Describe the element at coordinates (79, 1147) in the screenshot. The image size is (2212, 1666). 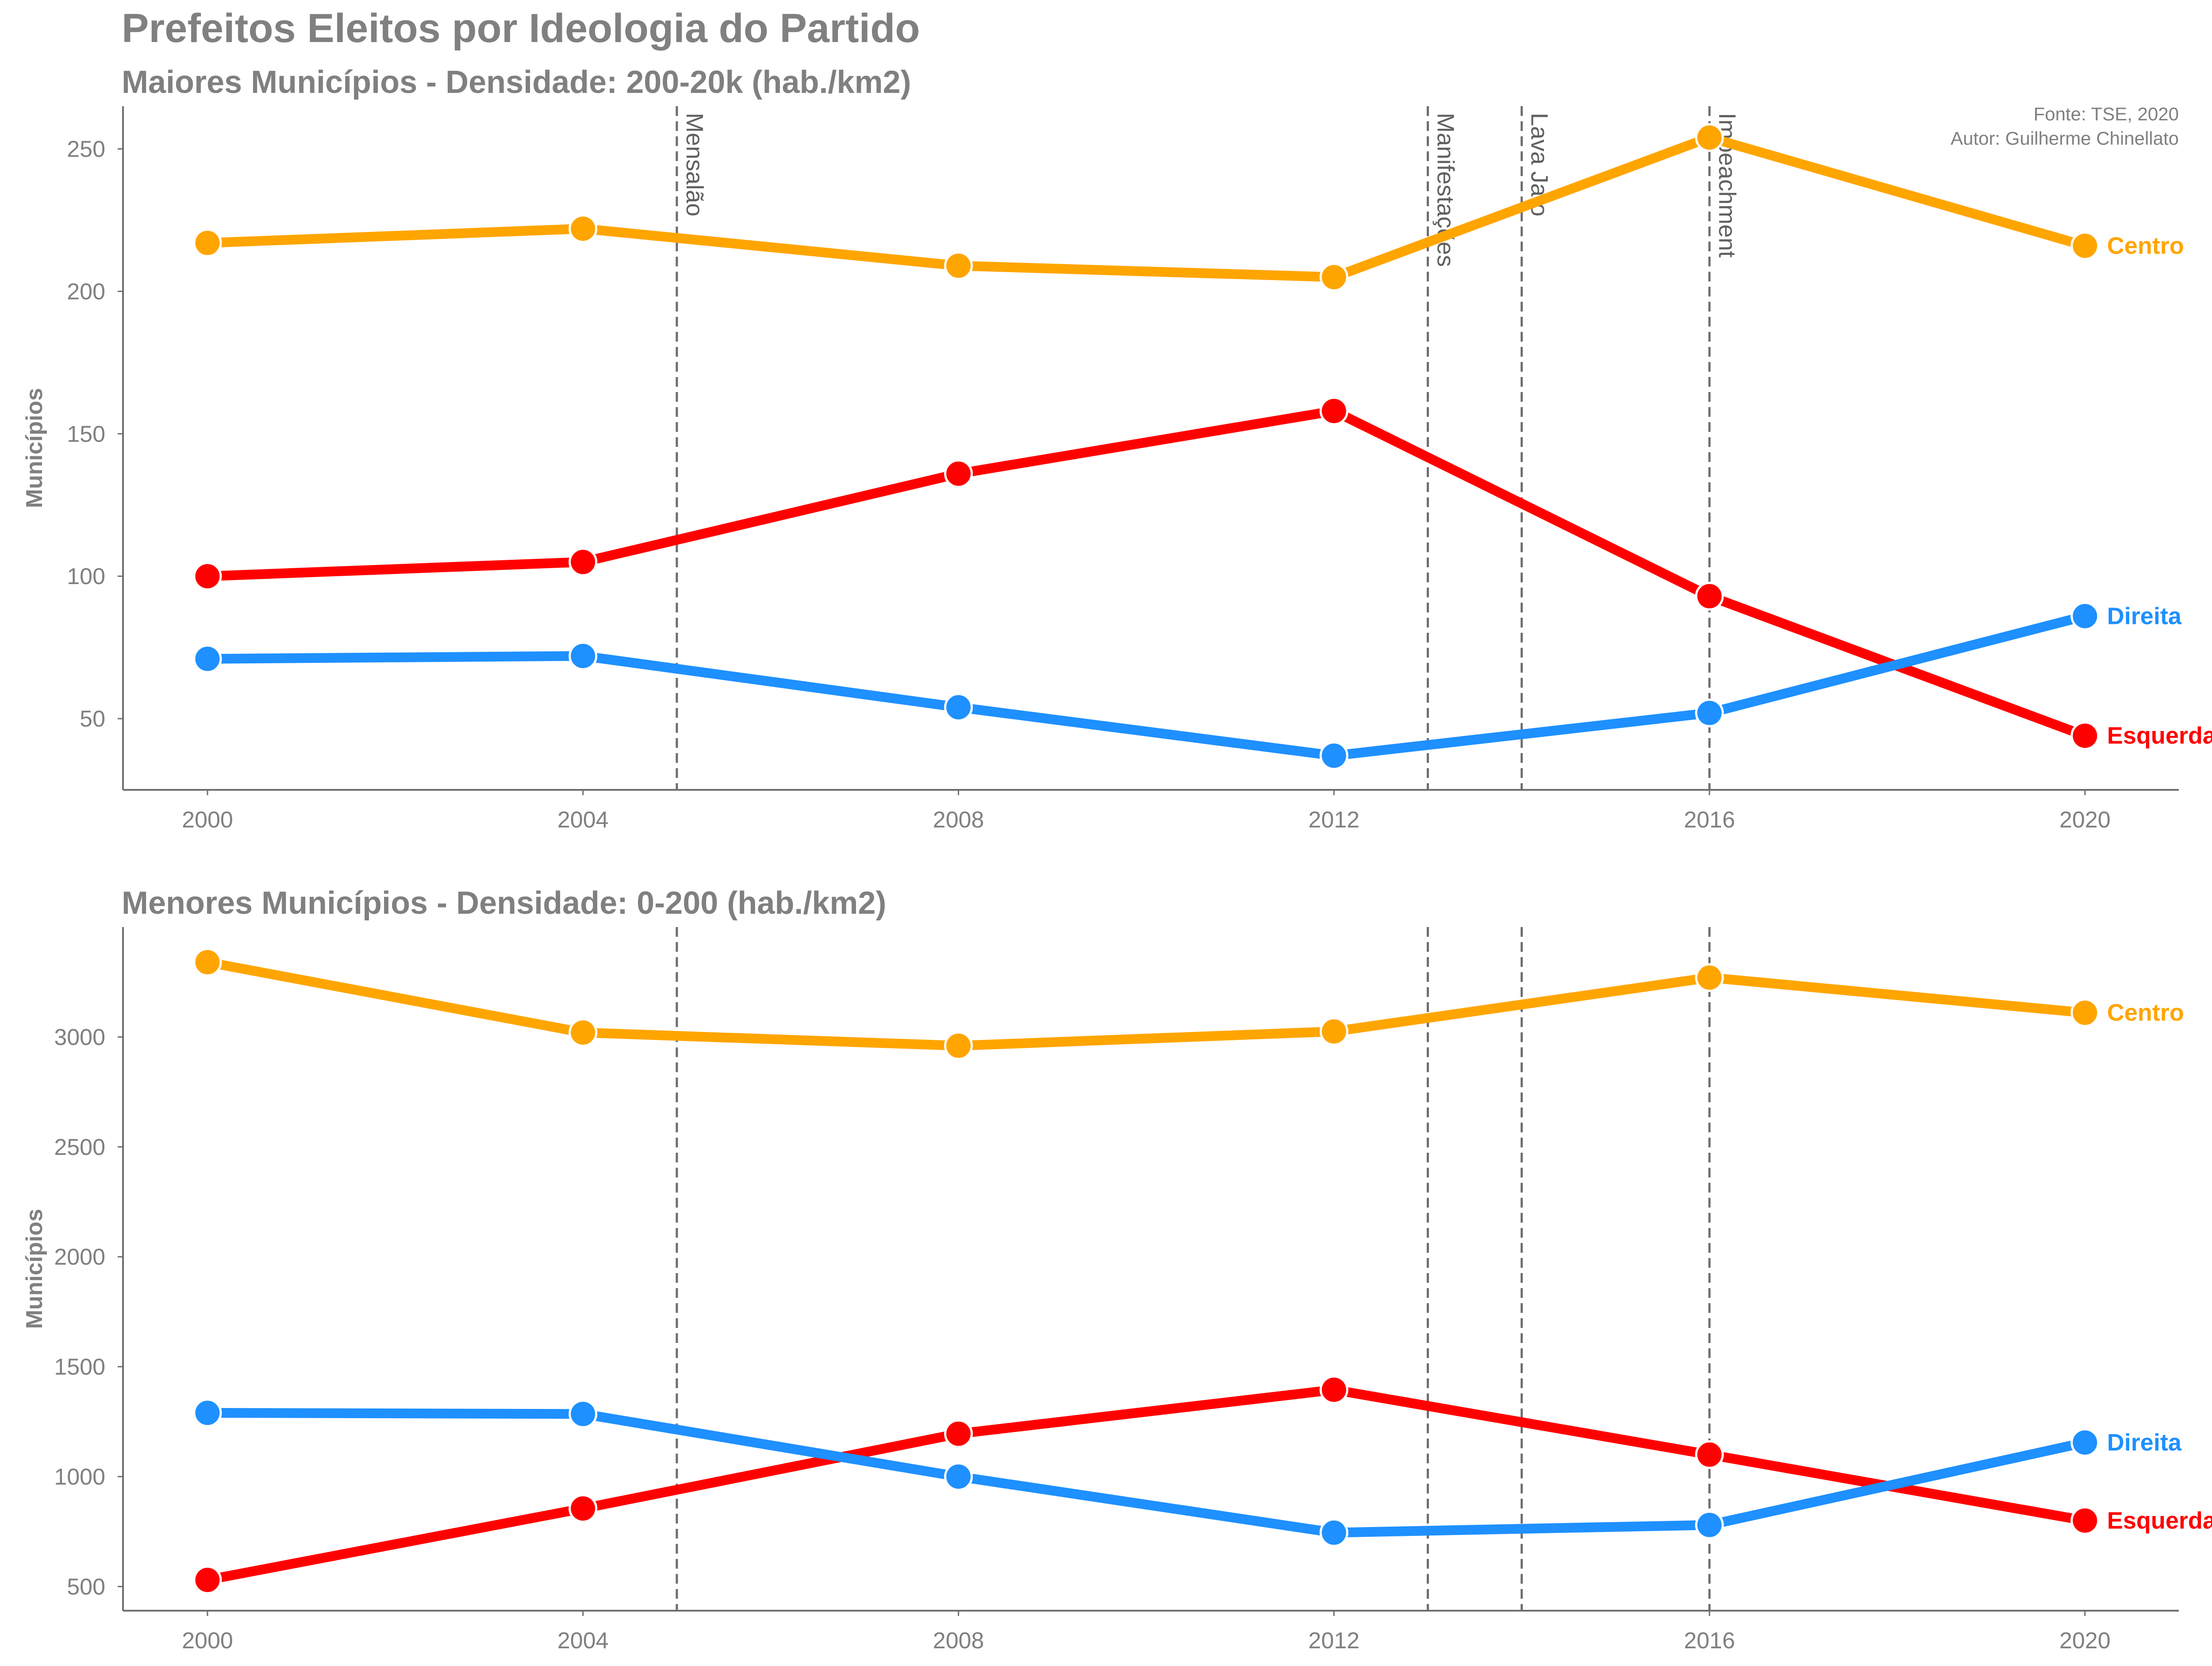
I see `y-tick-label: 2500` at that location.